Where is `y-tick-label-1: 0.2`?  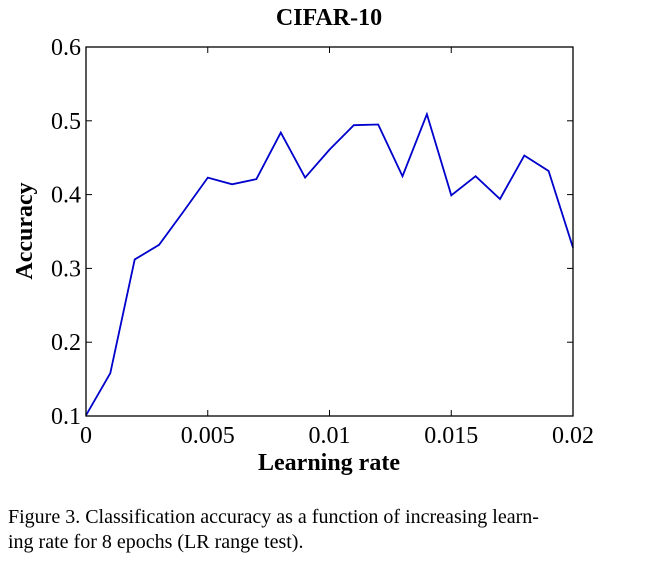 y-tick-label-1: 0.2 is located at coordinates (66, 343).